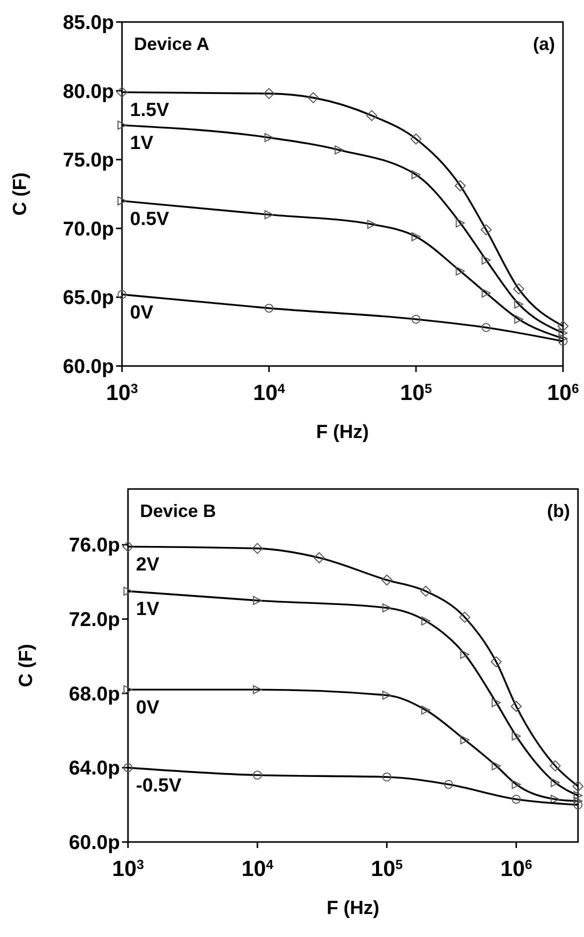 The height and width of the screenshot is (937, 584). What do you see at coordinates (94, 620) in the screenshot?
I see `y-tick-label: 72.0p` at bounding box center [94, 620].